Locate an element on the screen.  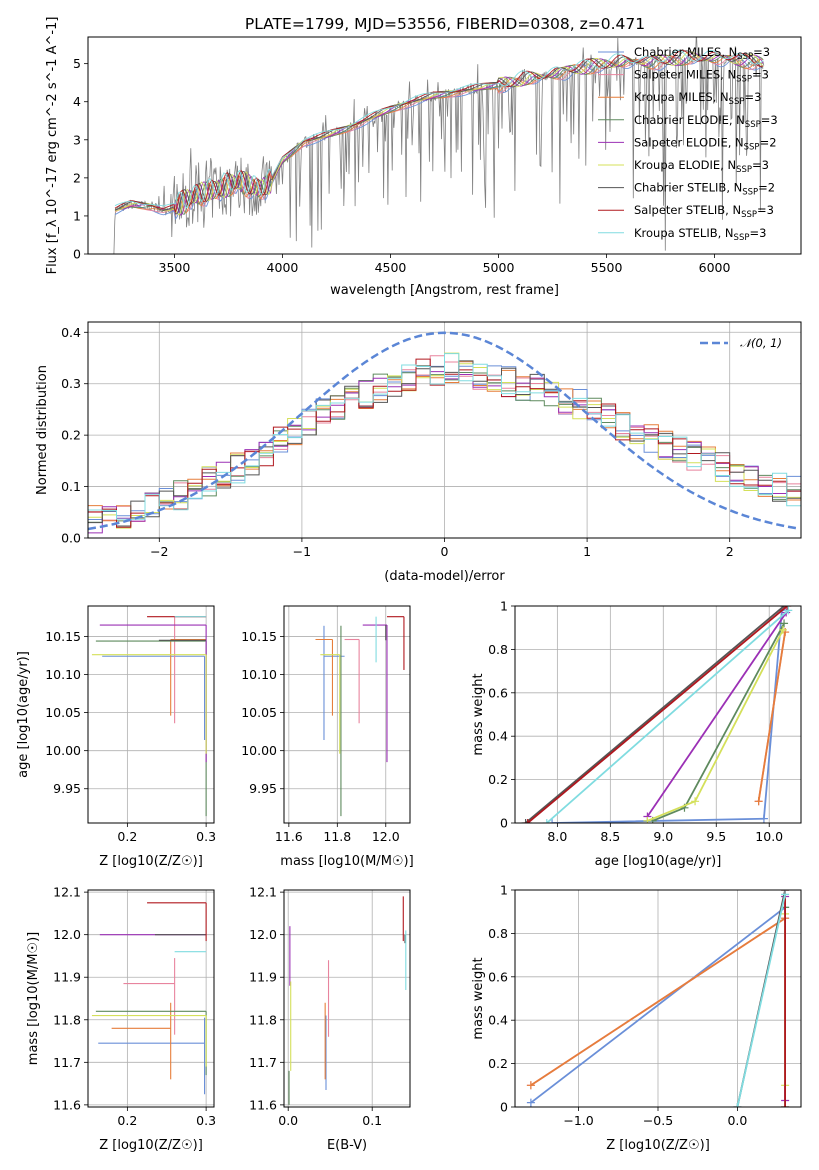
legend-entry: Chabrier MILES, NSSP=3 is located at coordinates (702, 53).